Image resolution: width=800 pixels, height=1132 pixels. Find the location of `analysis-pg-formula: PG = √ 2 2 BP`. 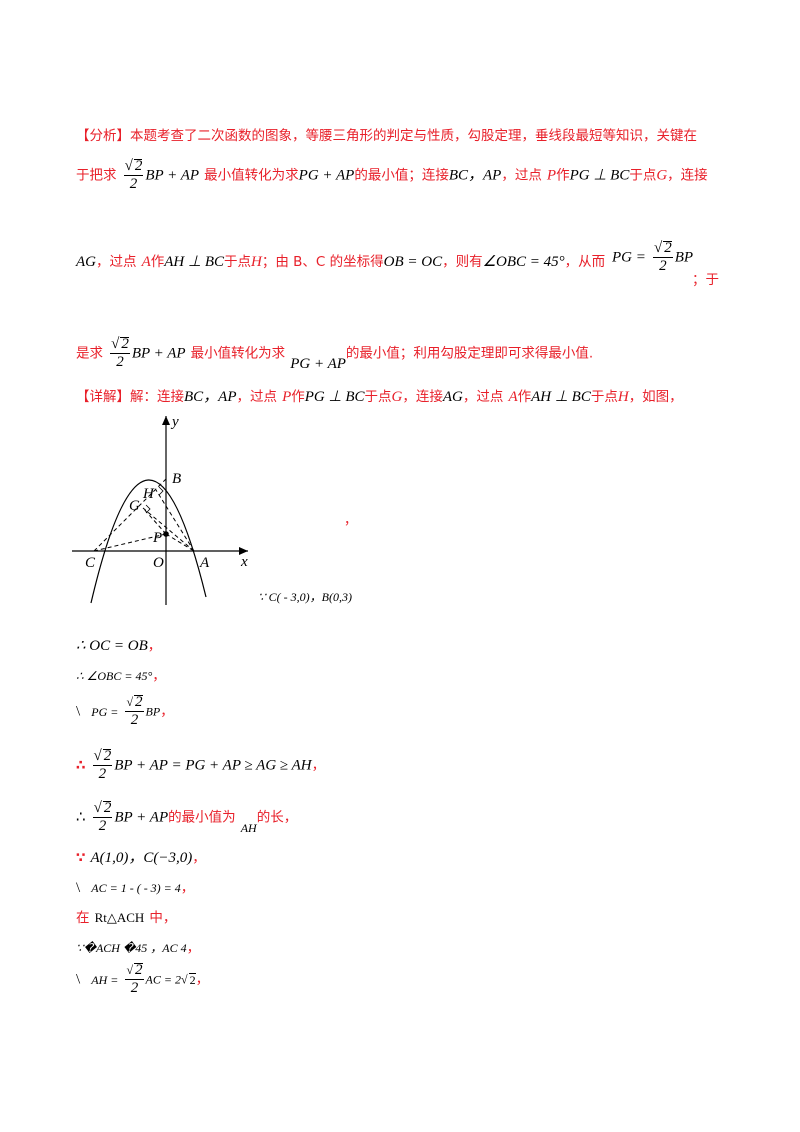

analysis-pg-formula: PG = √ 2 2 BP is located at coordinates (652, 257).